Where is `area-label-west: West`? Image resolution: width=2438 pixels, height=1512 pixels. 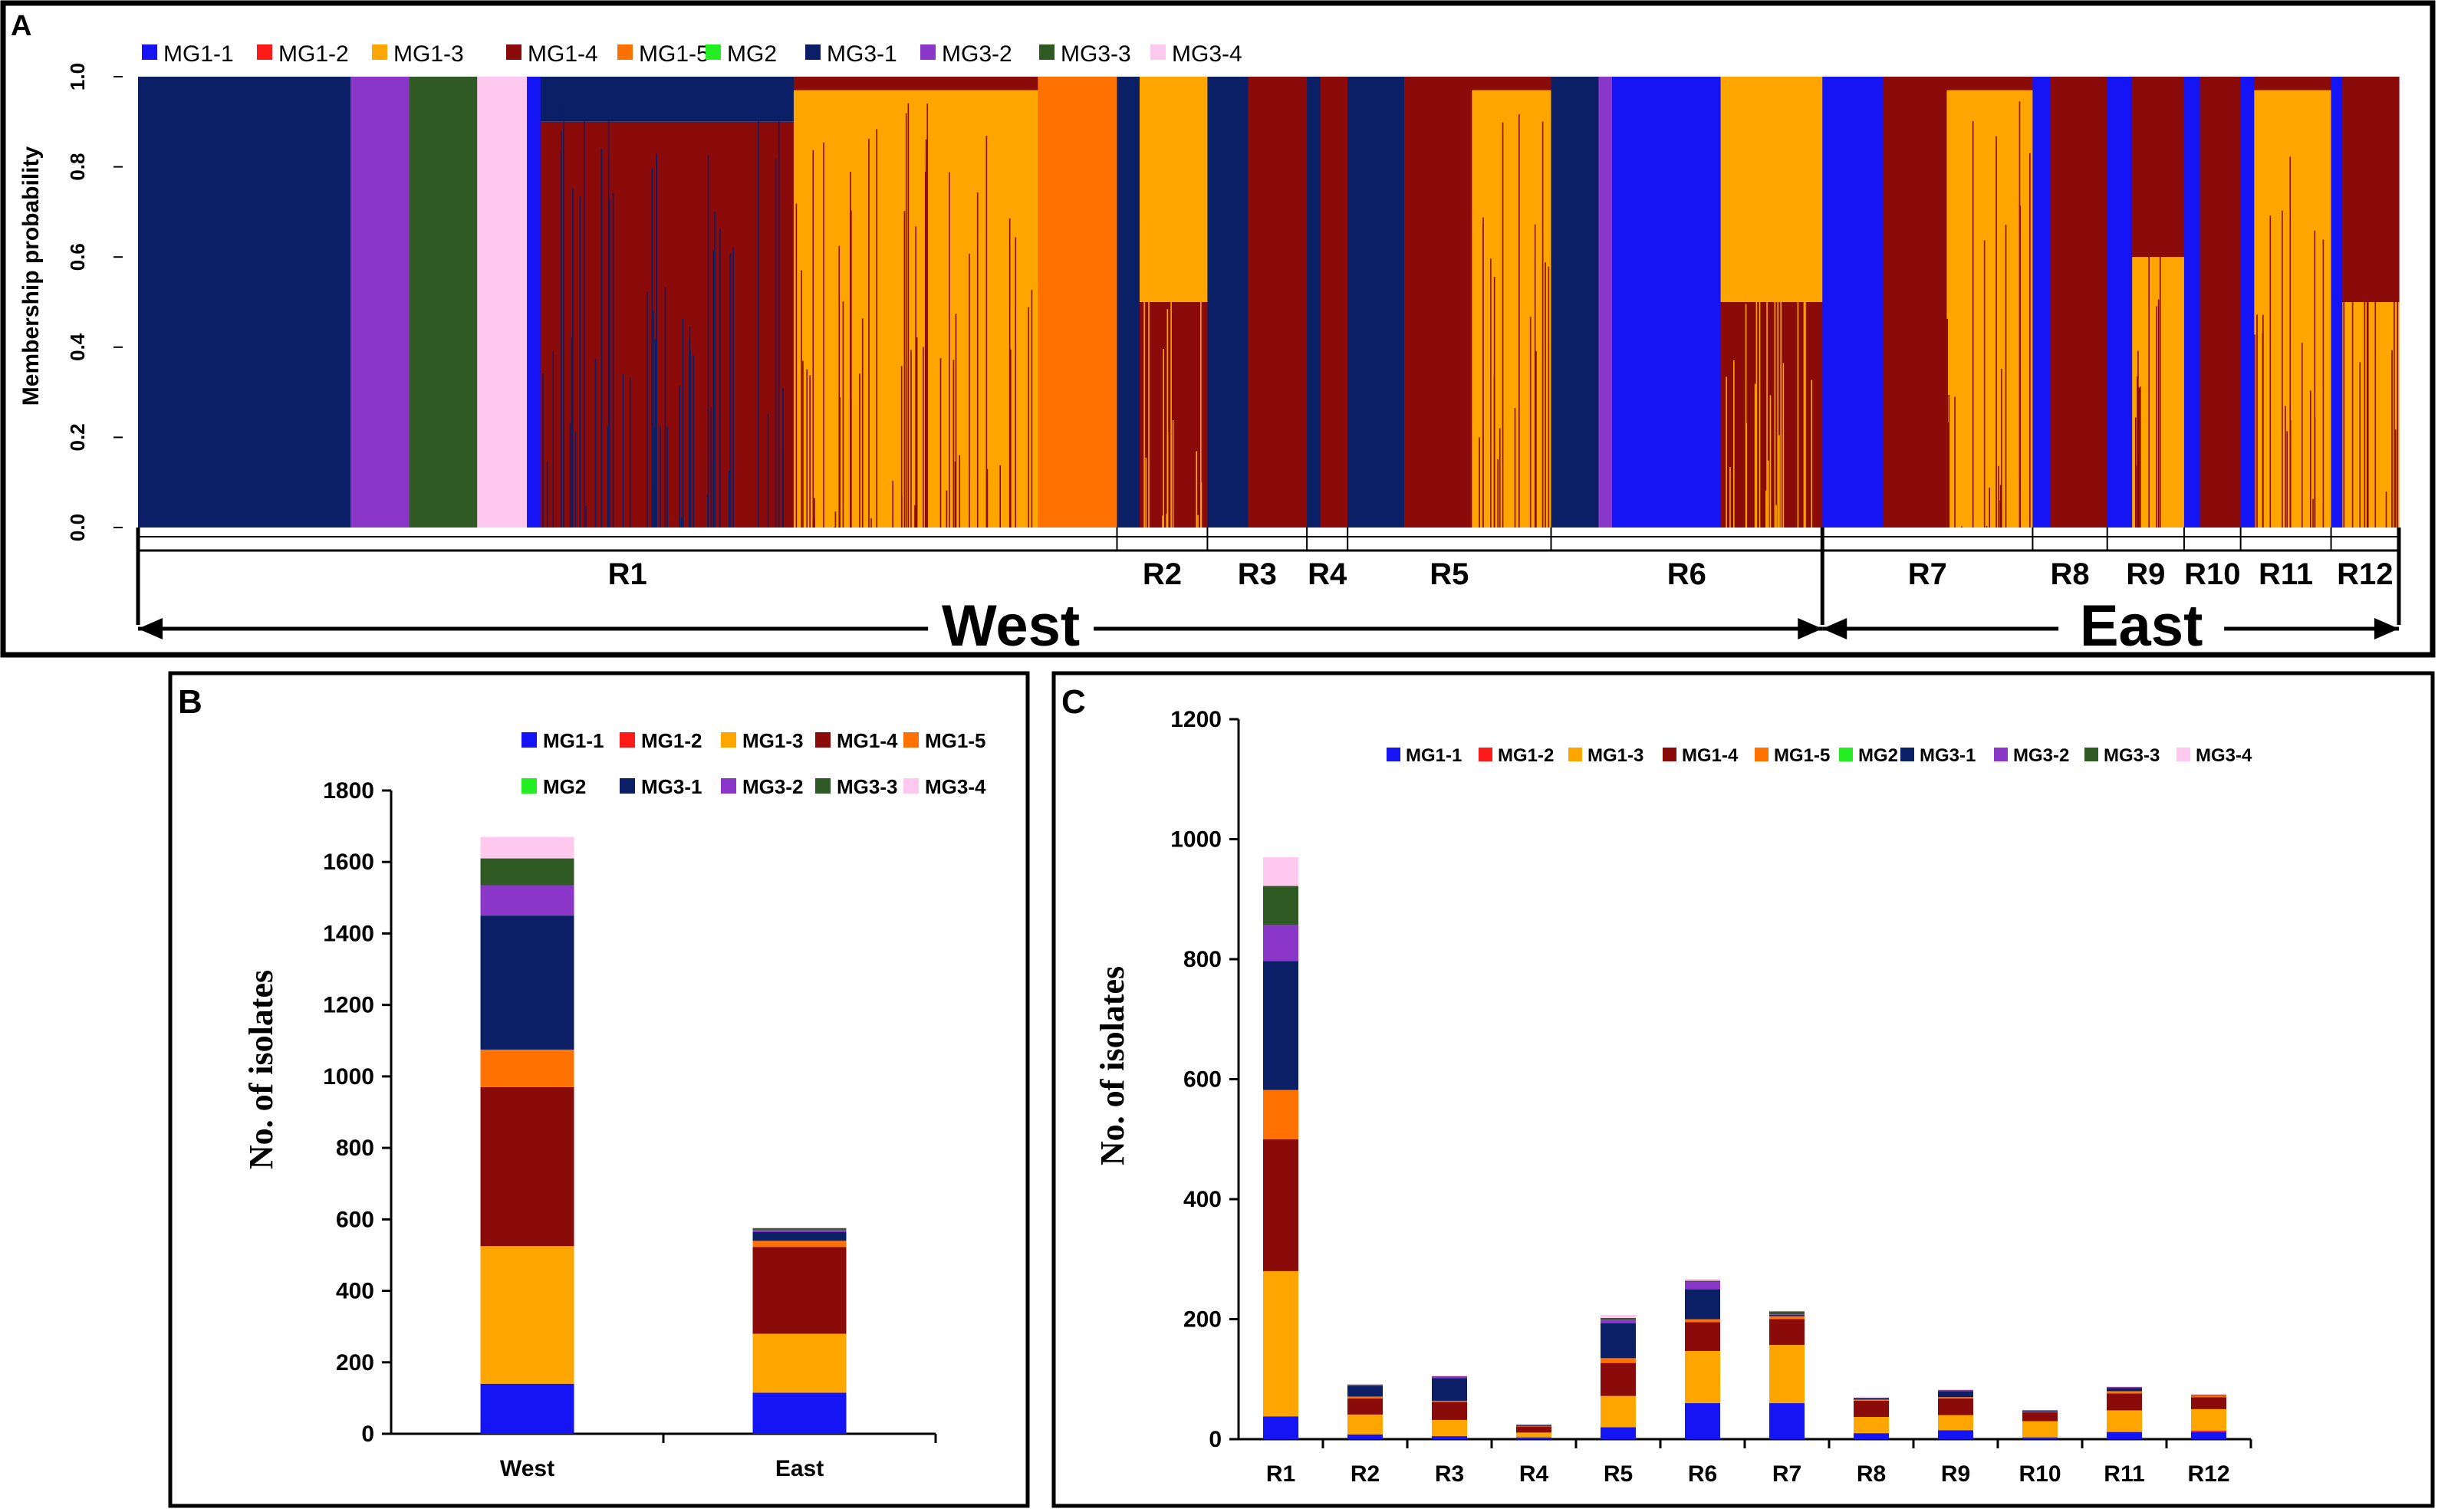
area-label-west: West is located at coordinates (1011, 626).